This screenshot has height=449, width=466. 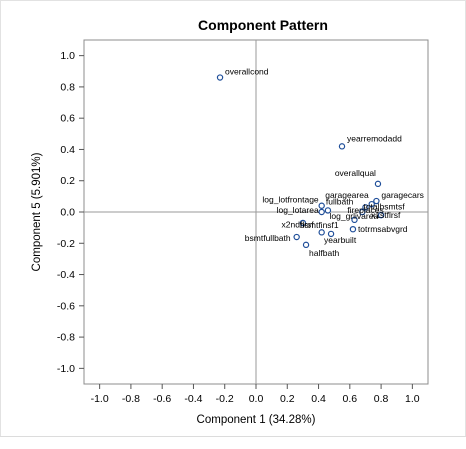 I want to click on x-tick-label: 0.4, so click(x=318, y=399).